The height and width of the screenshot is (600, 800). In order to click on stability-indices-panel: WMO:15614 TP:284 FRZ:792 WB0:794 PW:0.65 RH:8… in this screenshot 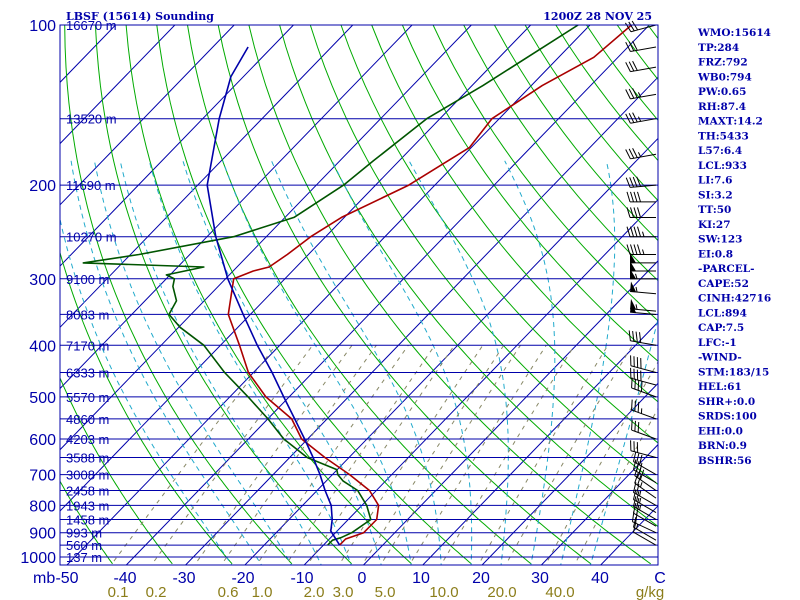, I will do `click(734, 247)`.